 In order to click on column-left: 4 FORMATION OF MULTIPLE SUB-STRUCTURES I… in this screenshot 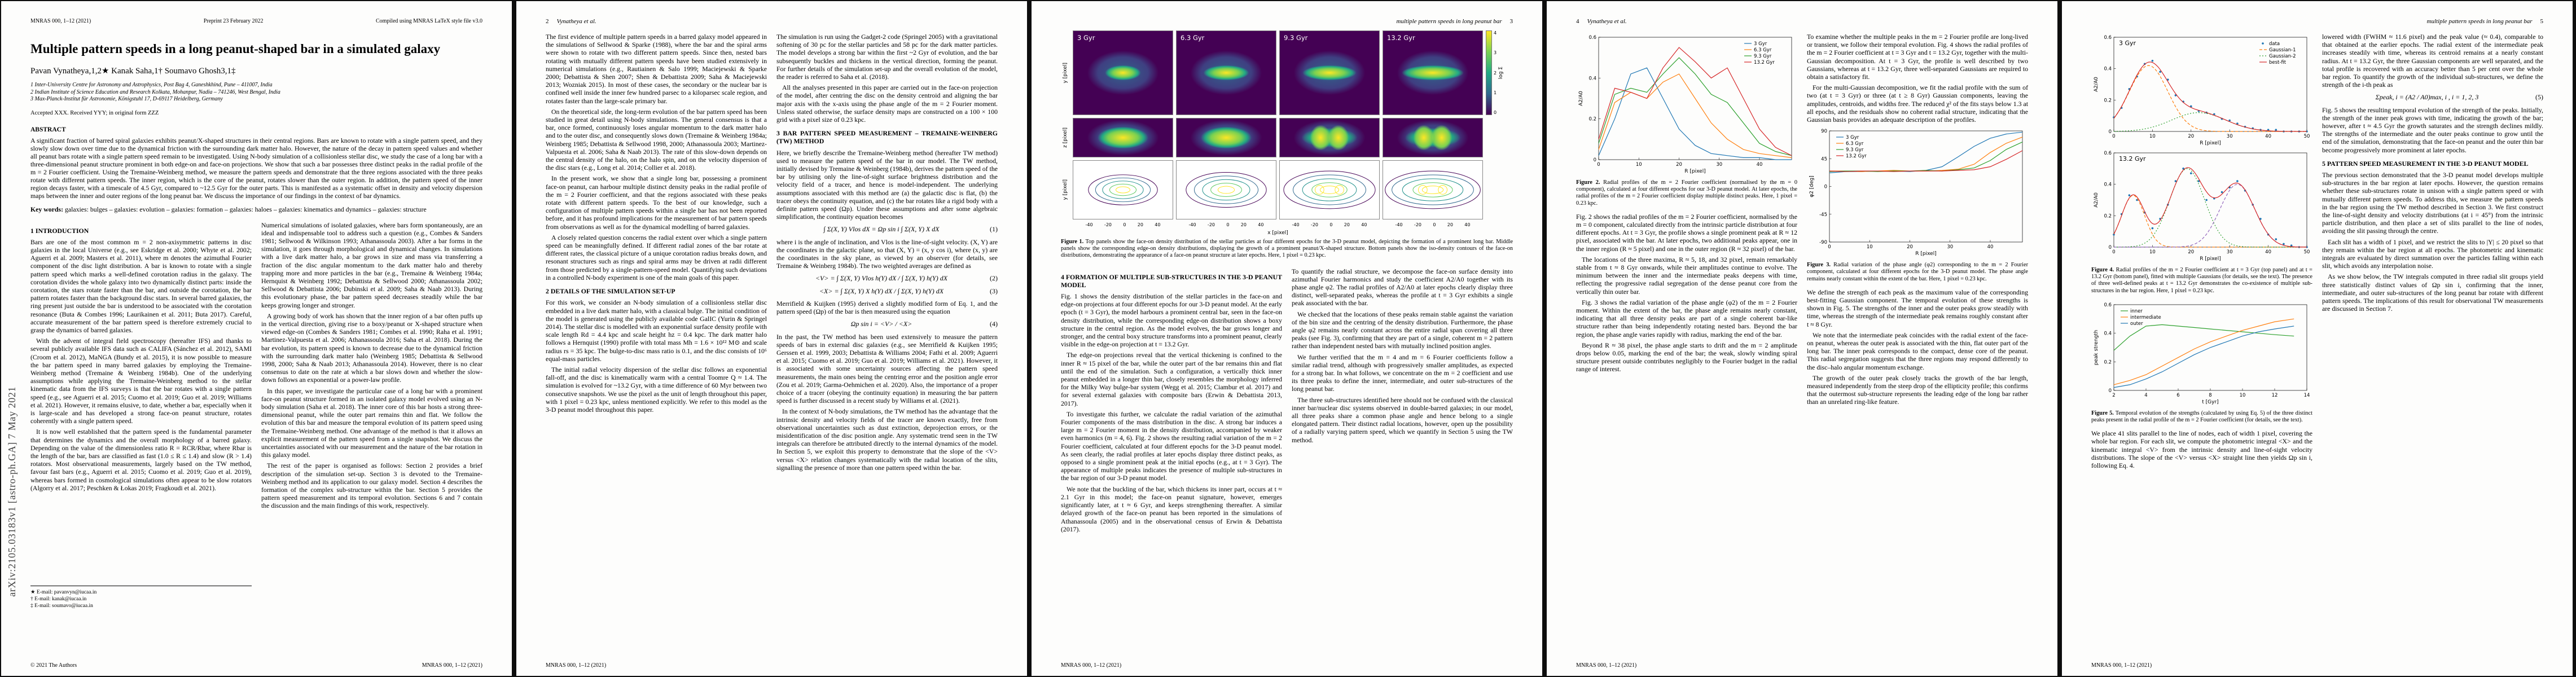, I will do `click(1171, 402)`.